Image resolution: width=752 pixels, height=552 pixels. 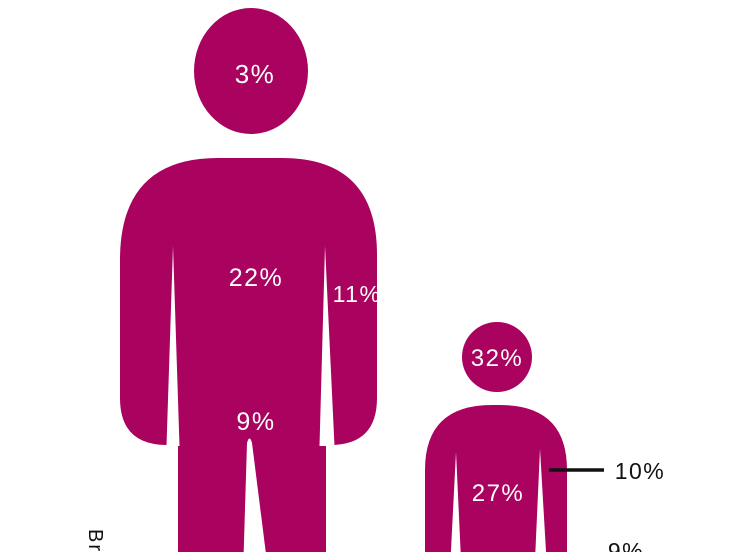 What do you see at coordinates (357, 294) in the screenshot?
I see `large-arm-label: 11%` at bounding box center [357, 294].